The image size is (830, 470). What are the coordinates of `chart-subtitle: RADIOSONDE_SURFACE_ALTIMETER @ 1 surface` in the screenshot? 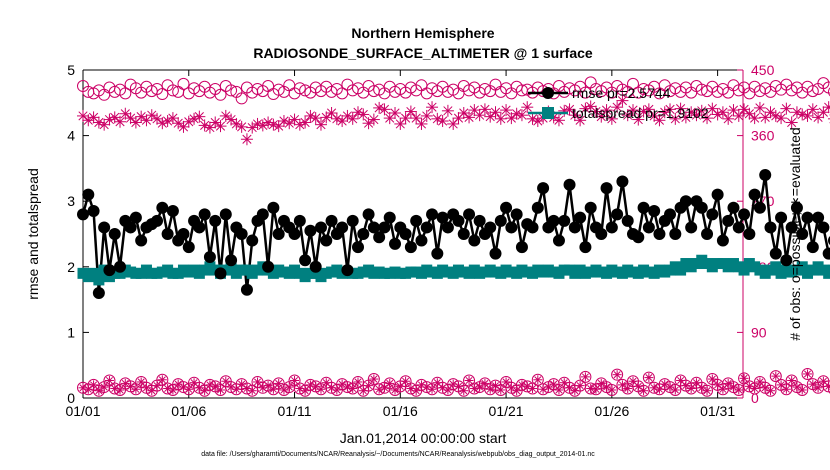 It's located at (423, 53).